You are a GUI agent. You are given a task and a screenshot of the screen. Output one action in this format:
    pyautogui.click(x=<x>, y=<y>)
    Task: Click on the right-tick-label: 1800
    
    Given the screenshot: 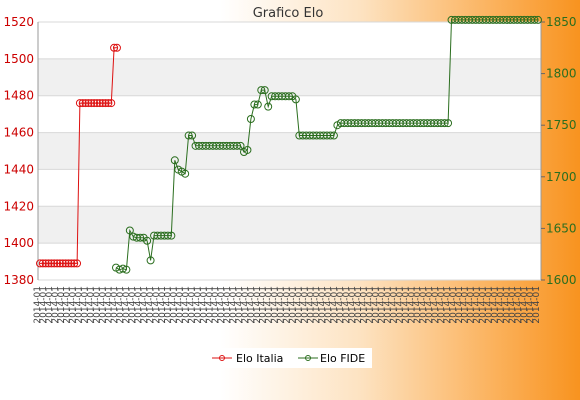 What is the action you would take?
    pyautogui.click(x=561, y=74)
    